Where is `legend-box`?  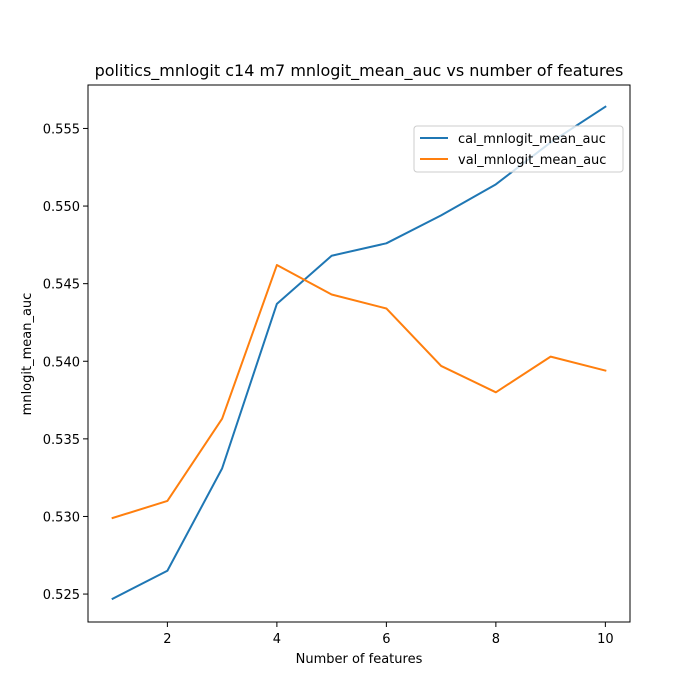
legend-box is located at coordinates (518, 149).